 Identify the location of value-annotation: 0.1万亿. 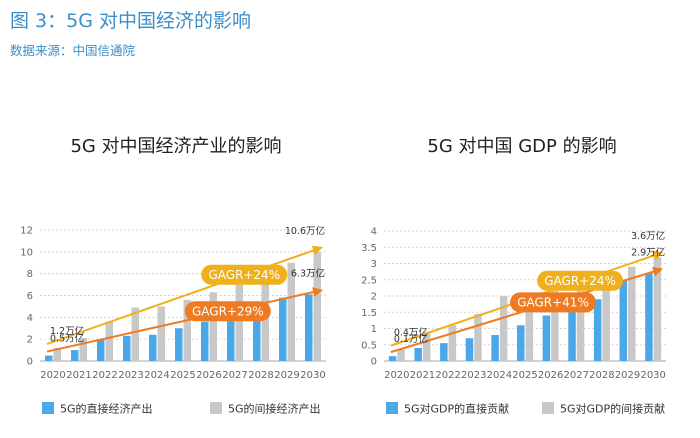
(411, 339).